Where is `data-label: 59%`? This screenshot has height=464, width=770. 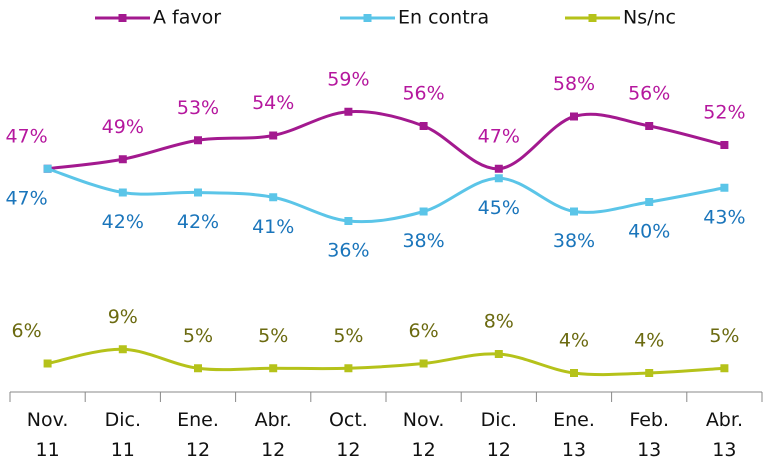 data-label: 59% is located at coordinates (348, 79).